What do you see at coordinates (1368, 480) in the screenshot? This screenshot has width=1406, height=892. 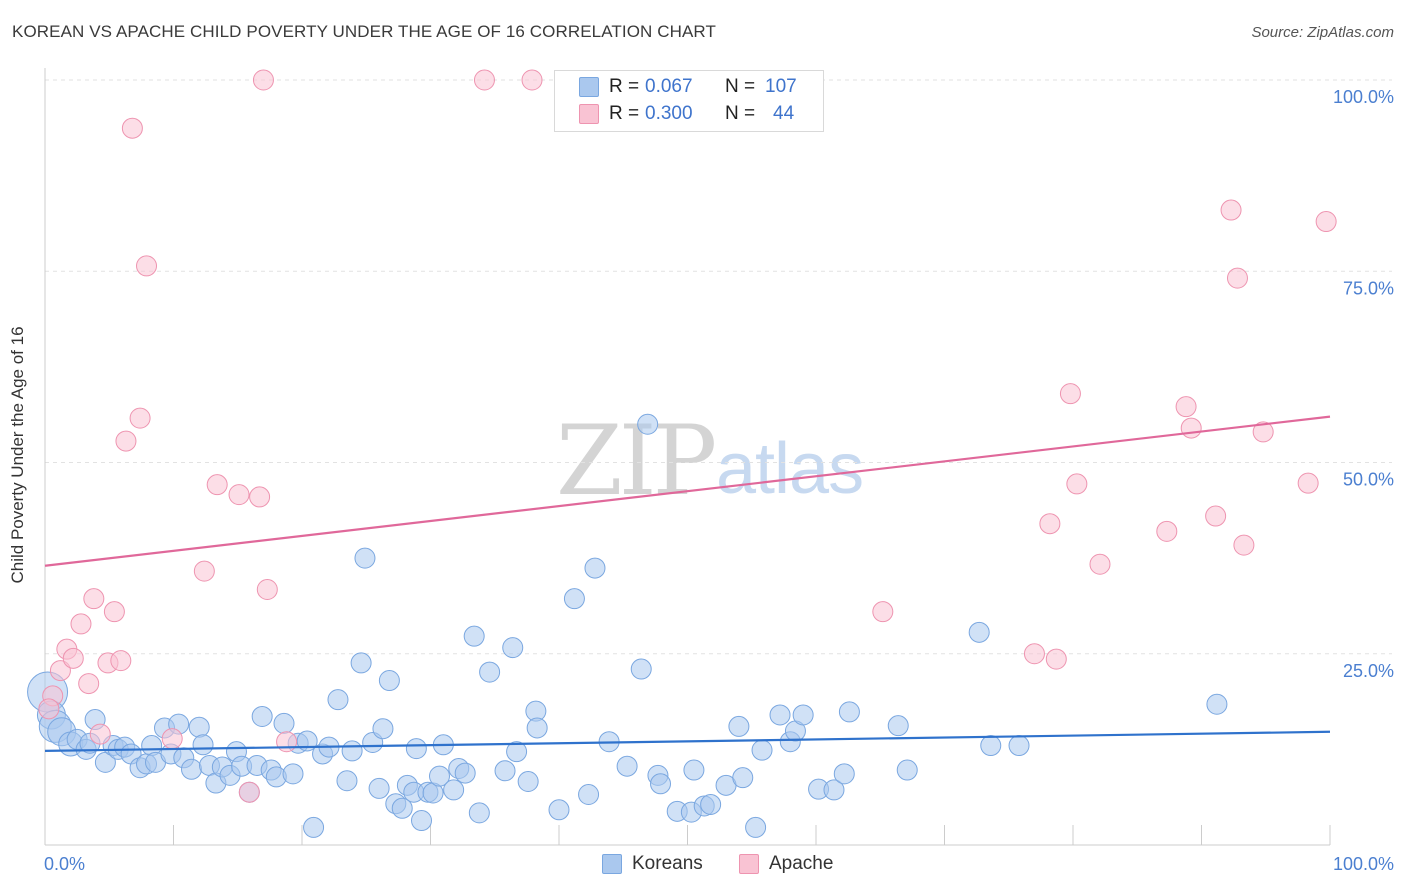 I see `y-tick-label: 50.0%` at bounding box center [1368, 480].